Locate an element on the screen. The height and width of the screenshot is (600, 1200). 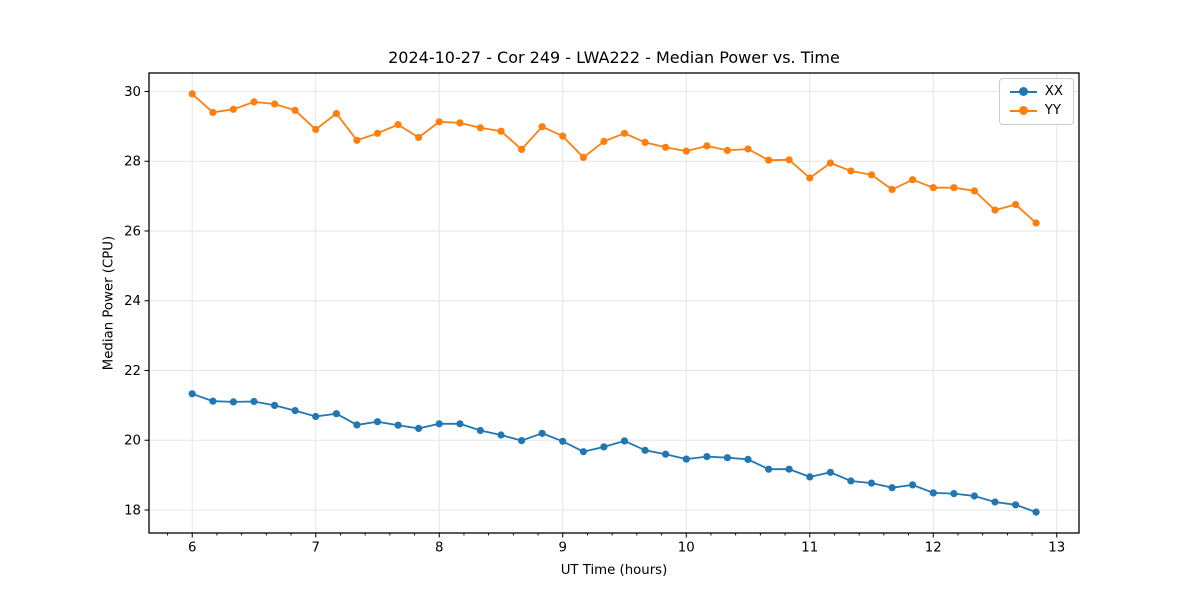
series-xx-line is located at coordinates (614, 452).